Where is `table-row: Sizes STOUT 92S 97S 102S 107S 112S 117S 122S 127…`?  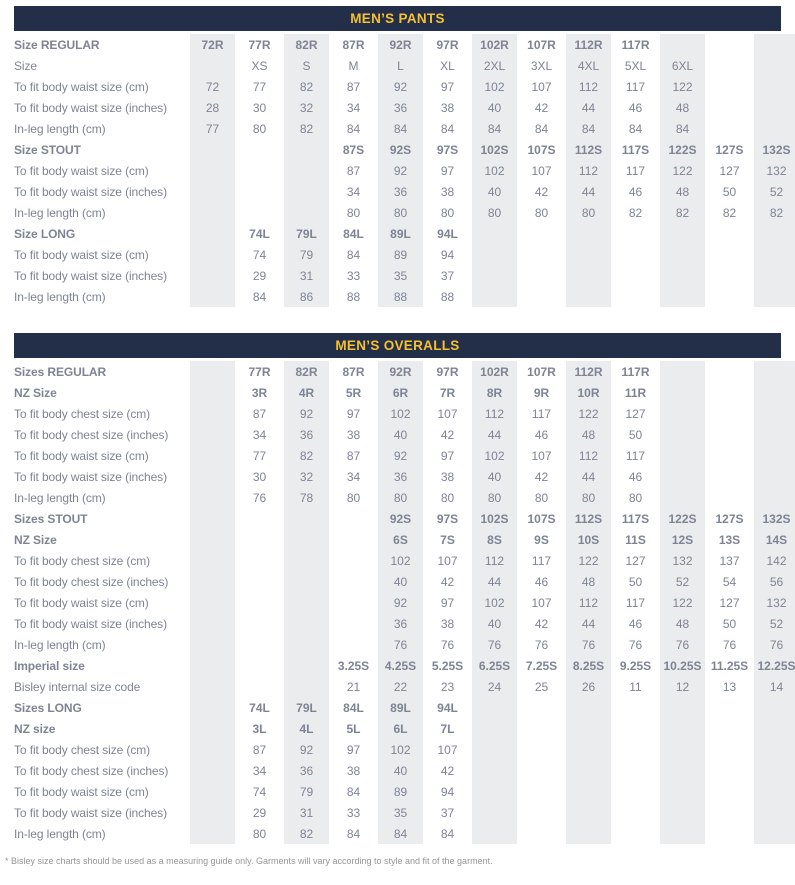
table-row: Sizes STOUT 92S 97S 102S 107S 112S 117S 122S 127… is located at coordinates (404, 518).